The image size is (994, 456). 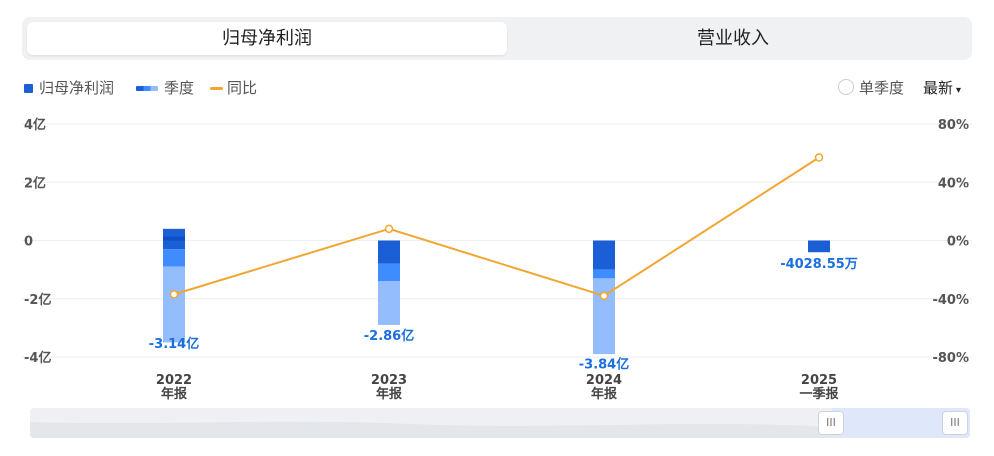 What do you see at coordinates (953, 125) in the screenshot?
I see `right-tick-label: 80%` at bounding box center [953, 125].